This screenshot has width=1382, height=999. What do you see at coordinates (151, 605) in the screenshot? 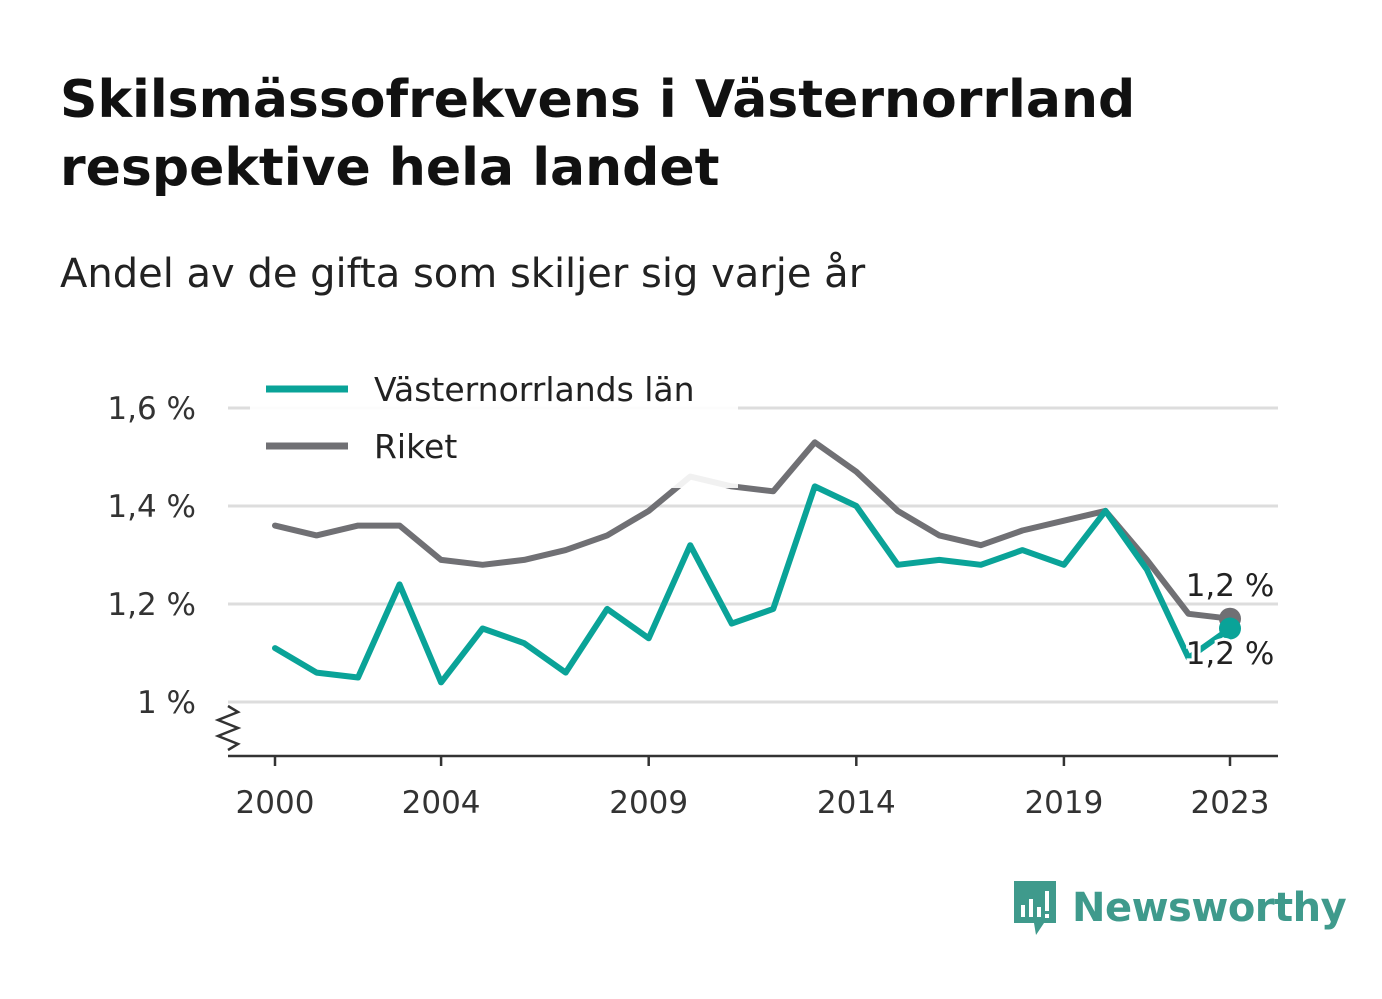
I see `y-tick-label: 1,2 %` at bounding box center [151, 605].